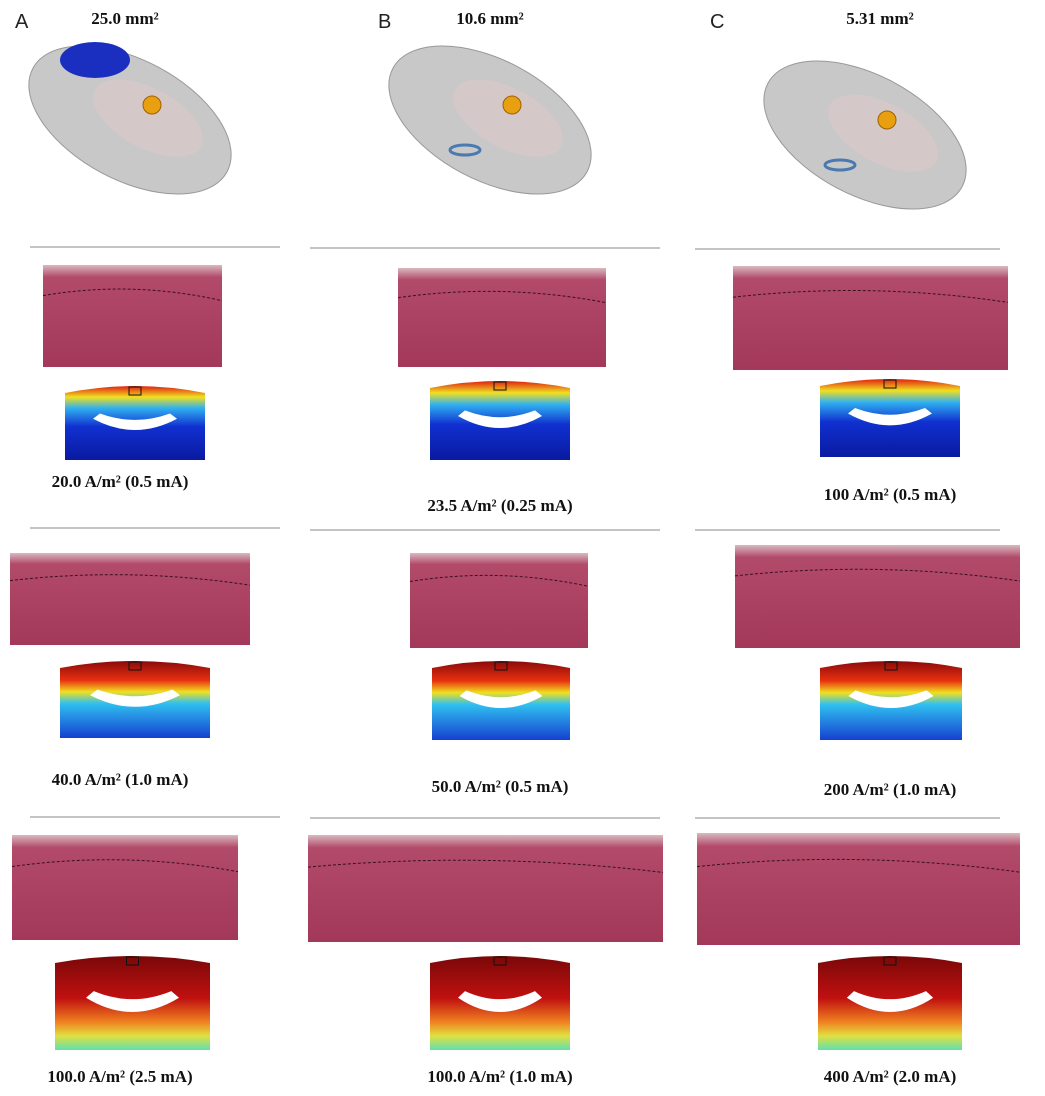  What do you see at coordinates (500, 786) in the screenshot?
I see `caption: 50.0 A/m² (0.5 mA)` at bounding box center [500, 786].